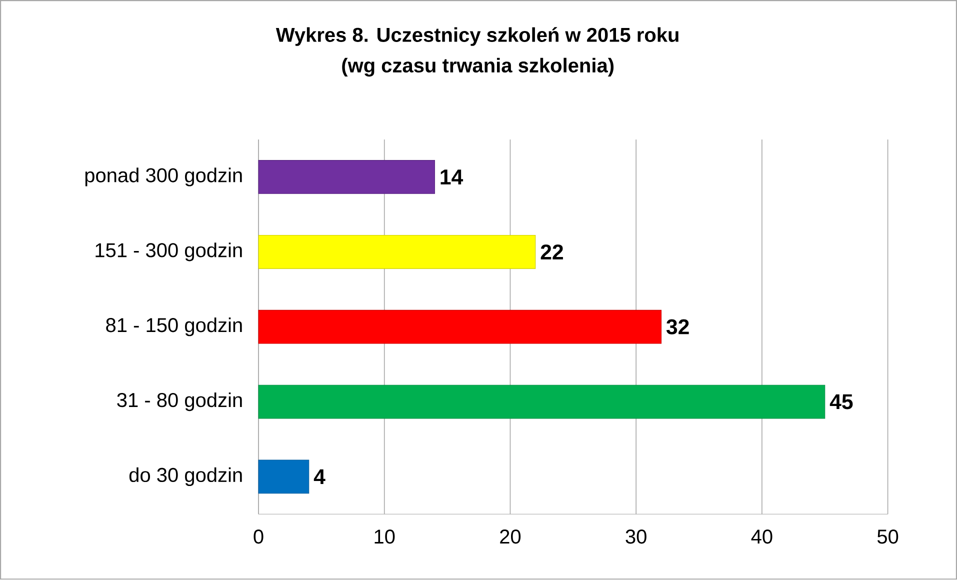  What do you see at coordinates (841, 402) in the screenshot?
I see `data-label: 45` at bounding box center [841, 402].